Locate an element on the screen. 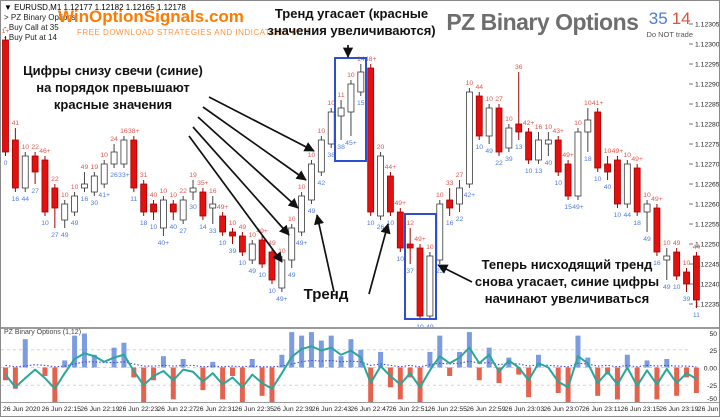 The width and height of the screenshot is (720, 417). collapse-arrow-icon: ▼ is located at coordinates (8, 7).